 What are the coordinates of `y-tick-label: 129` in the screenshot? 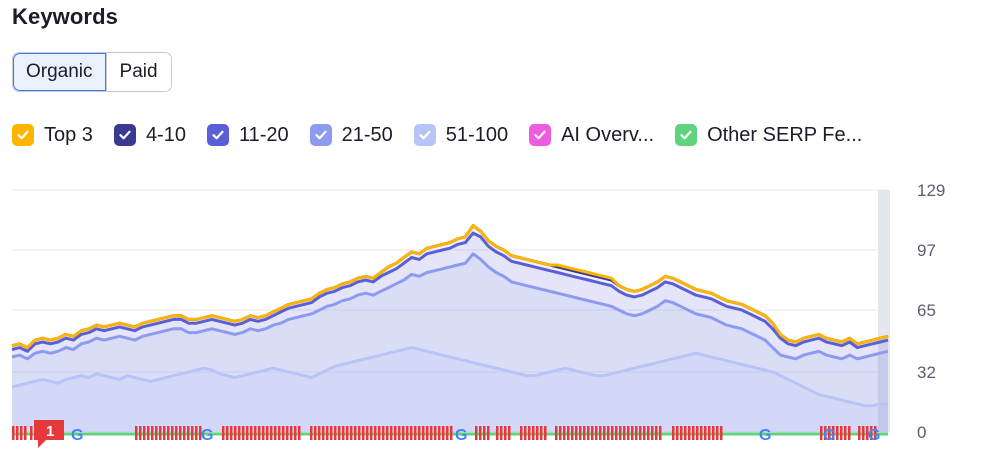 It's located at (931, 190).